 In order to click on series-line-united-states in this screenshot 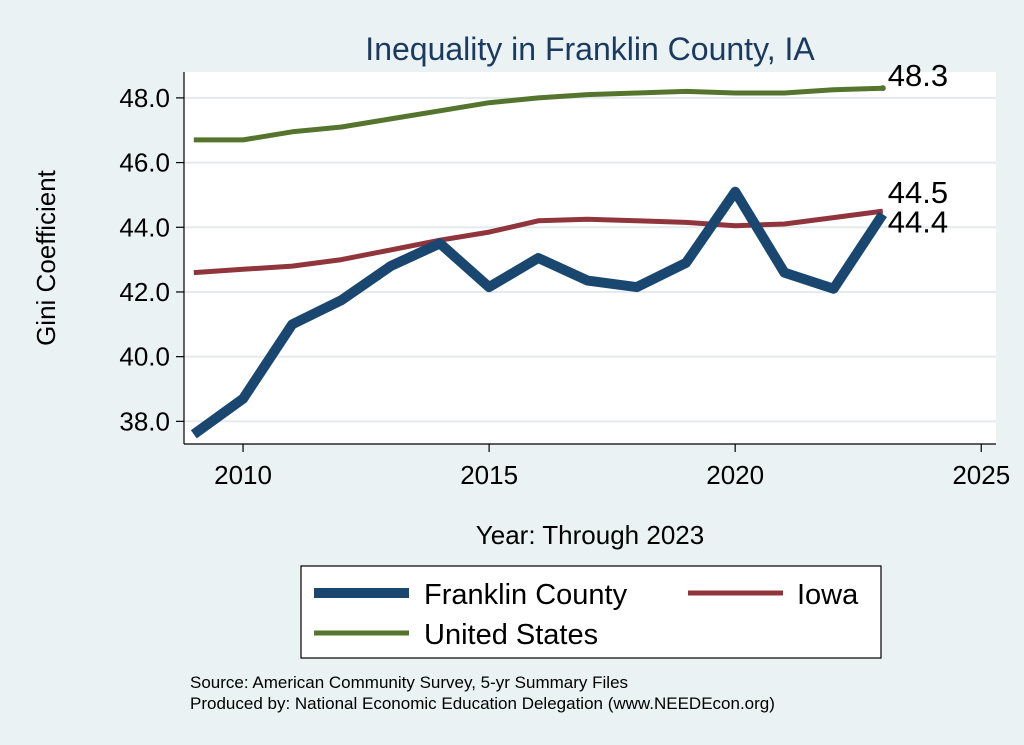, I will do `click(538, 114)`.